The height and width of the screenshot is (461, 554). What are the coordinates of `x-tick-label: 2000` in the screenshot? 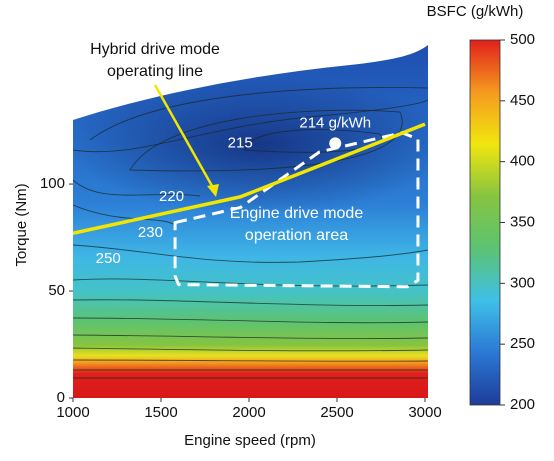 It's located at (248, 412).